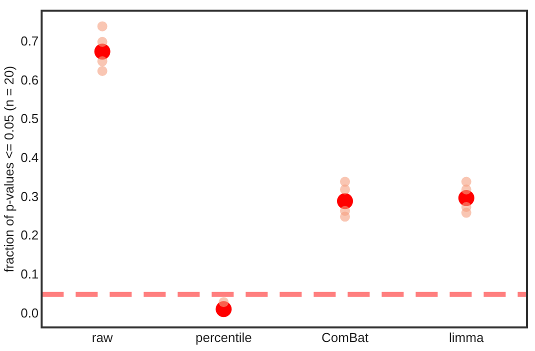 The height and width of the screenshot is (351, 535). I want to click on x-tick-label: ComBat, so click(345, 337).